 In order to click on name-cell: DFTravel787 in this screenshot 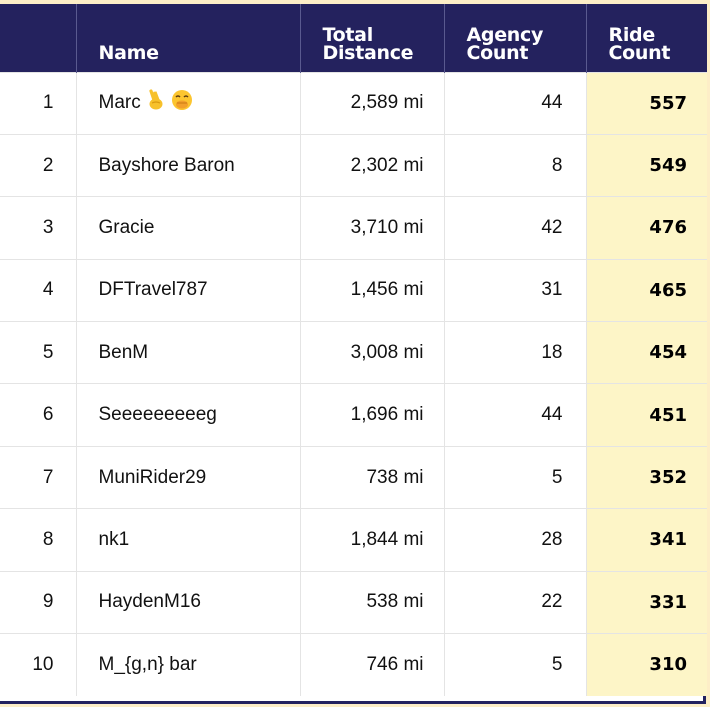, I will do `click(187, 290)`.